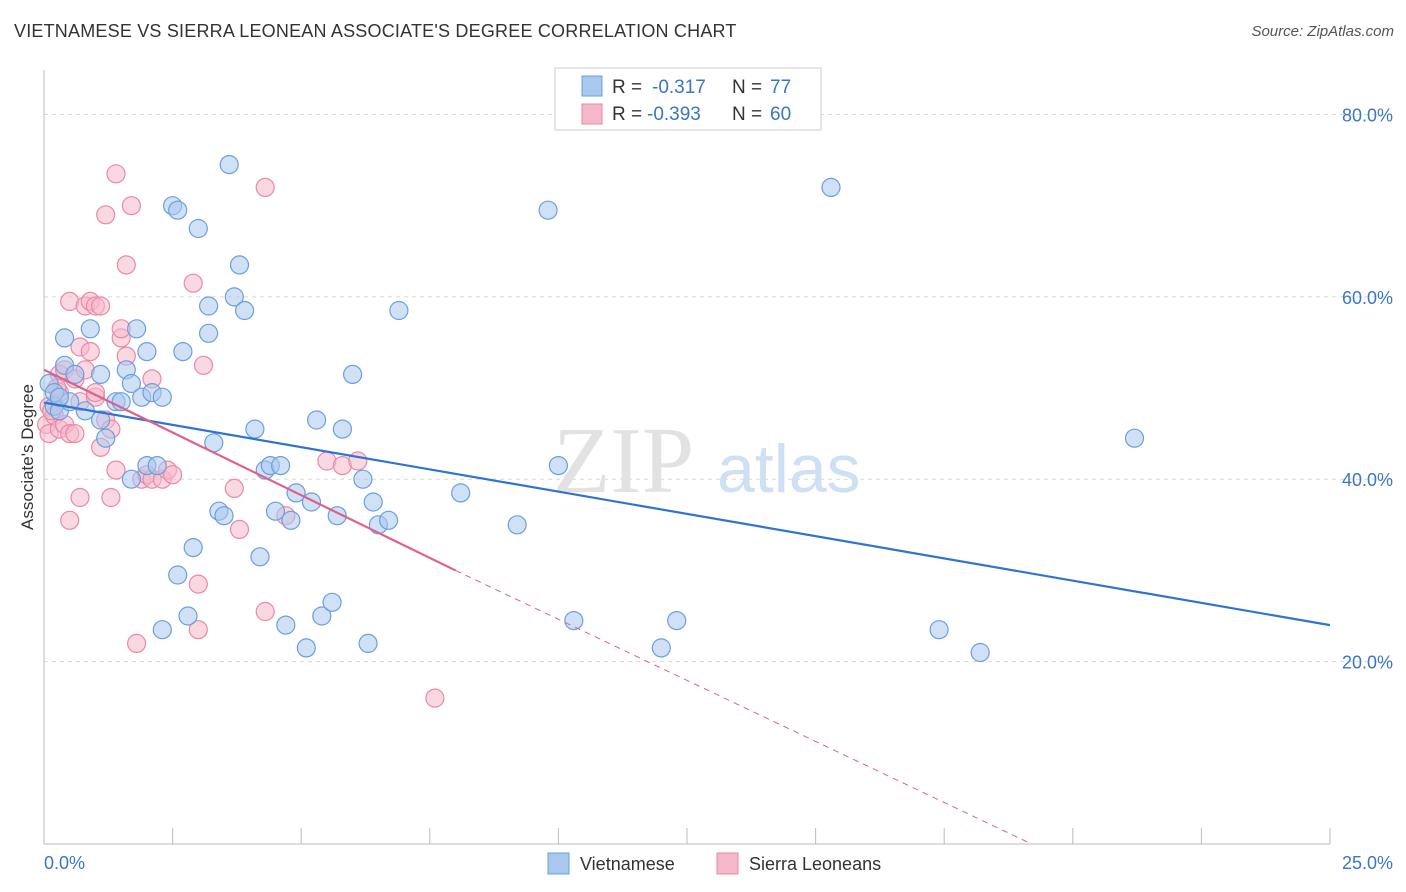 The height and width of the screenshot is (892, 1406). What do you see at coordinates (64, 863) in the screenshot?
I see `x-tick-label-min: 0.0%` at bounding box center [64, 863].